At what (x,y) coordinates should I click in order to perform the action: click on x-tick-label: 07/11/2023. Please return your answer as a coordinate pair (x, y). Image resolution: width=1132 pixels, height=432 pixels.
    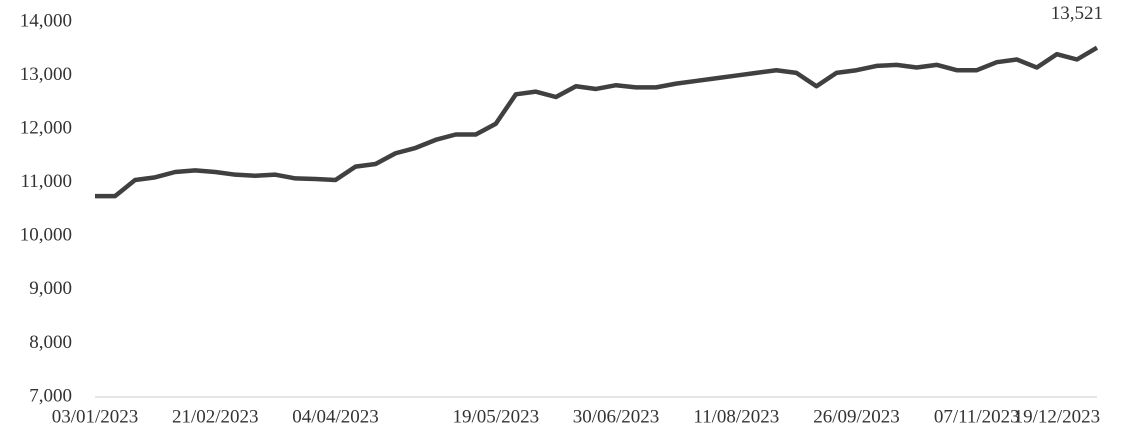
    Looking at the image, I should click on (977, 416).